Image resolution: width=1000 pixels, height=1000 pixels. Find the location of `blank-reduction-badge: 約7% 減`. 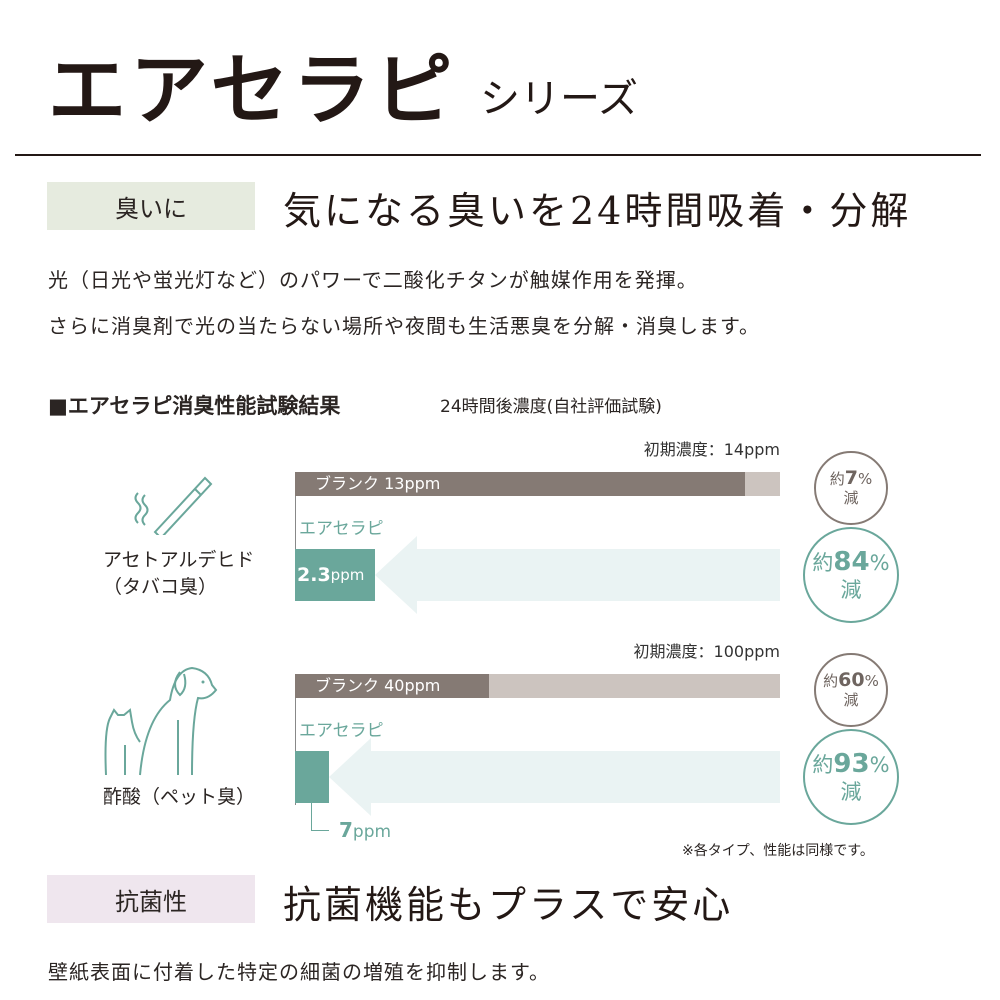

blank-reduction-badge: 約7% 減 is located at coordinates (851, 488).